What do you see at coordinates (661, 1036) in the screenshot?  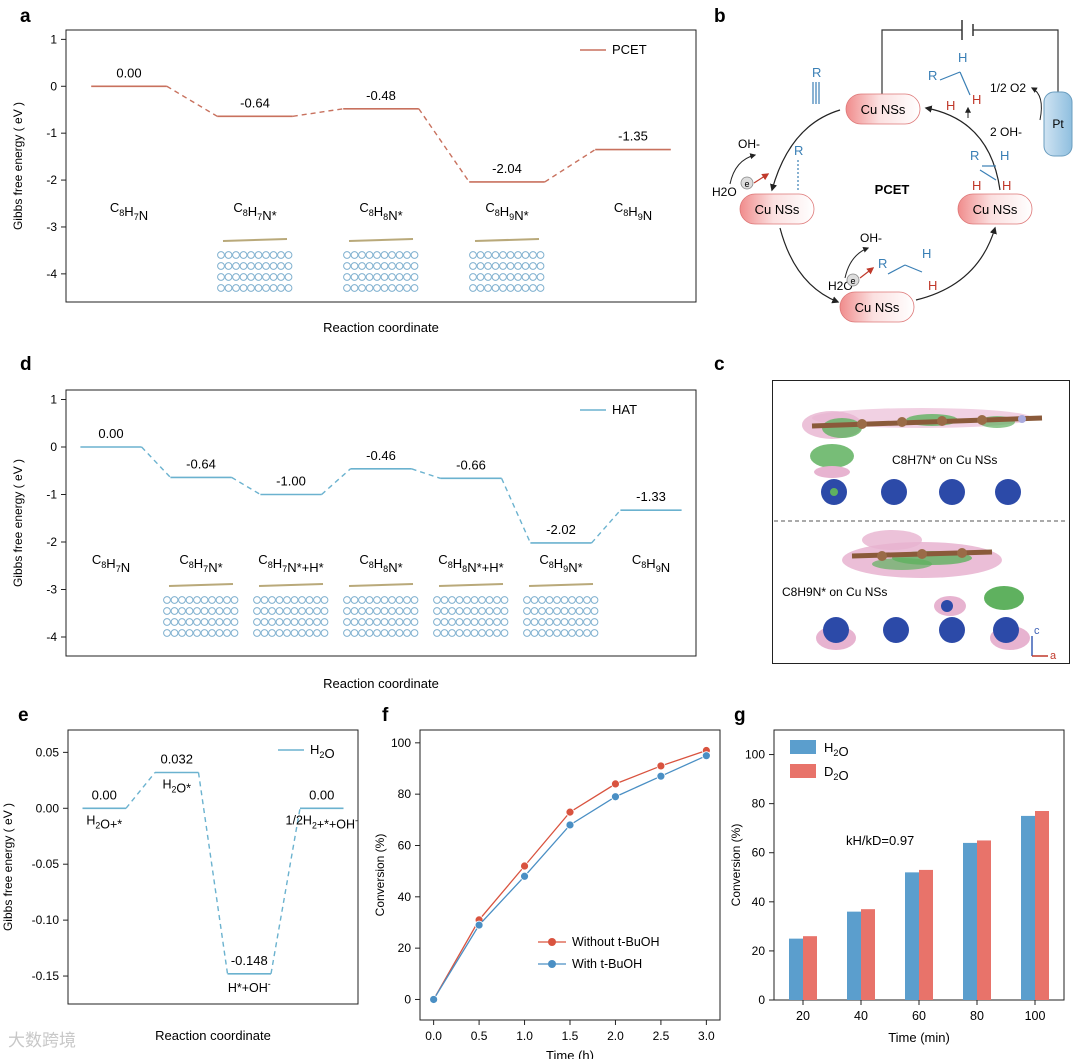 I see `x-tick-label: 2.5` at bounding box center [661, 1036].